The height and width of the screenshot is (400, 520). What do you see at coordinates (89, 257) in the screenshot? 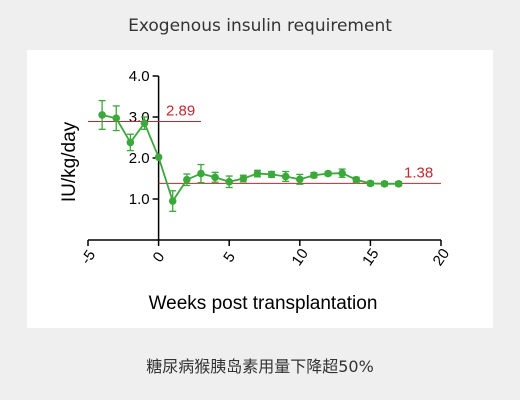
I see `x-tick-label: -5` at bounding box center [89, 257].